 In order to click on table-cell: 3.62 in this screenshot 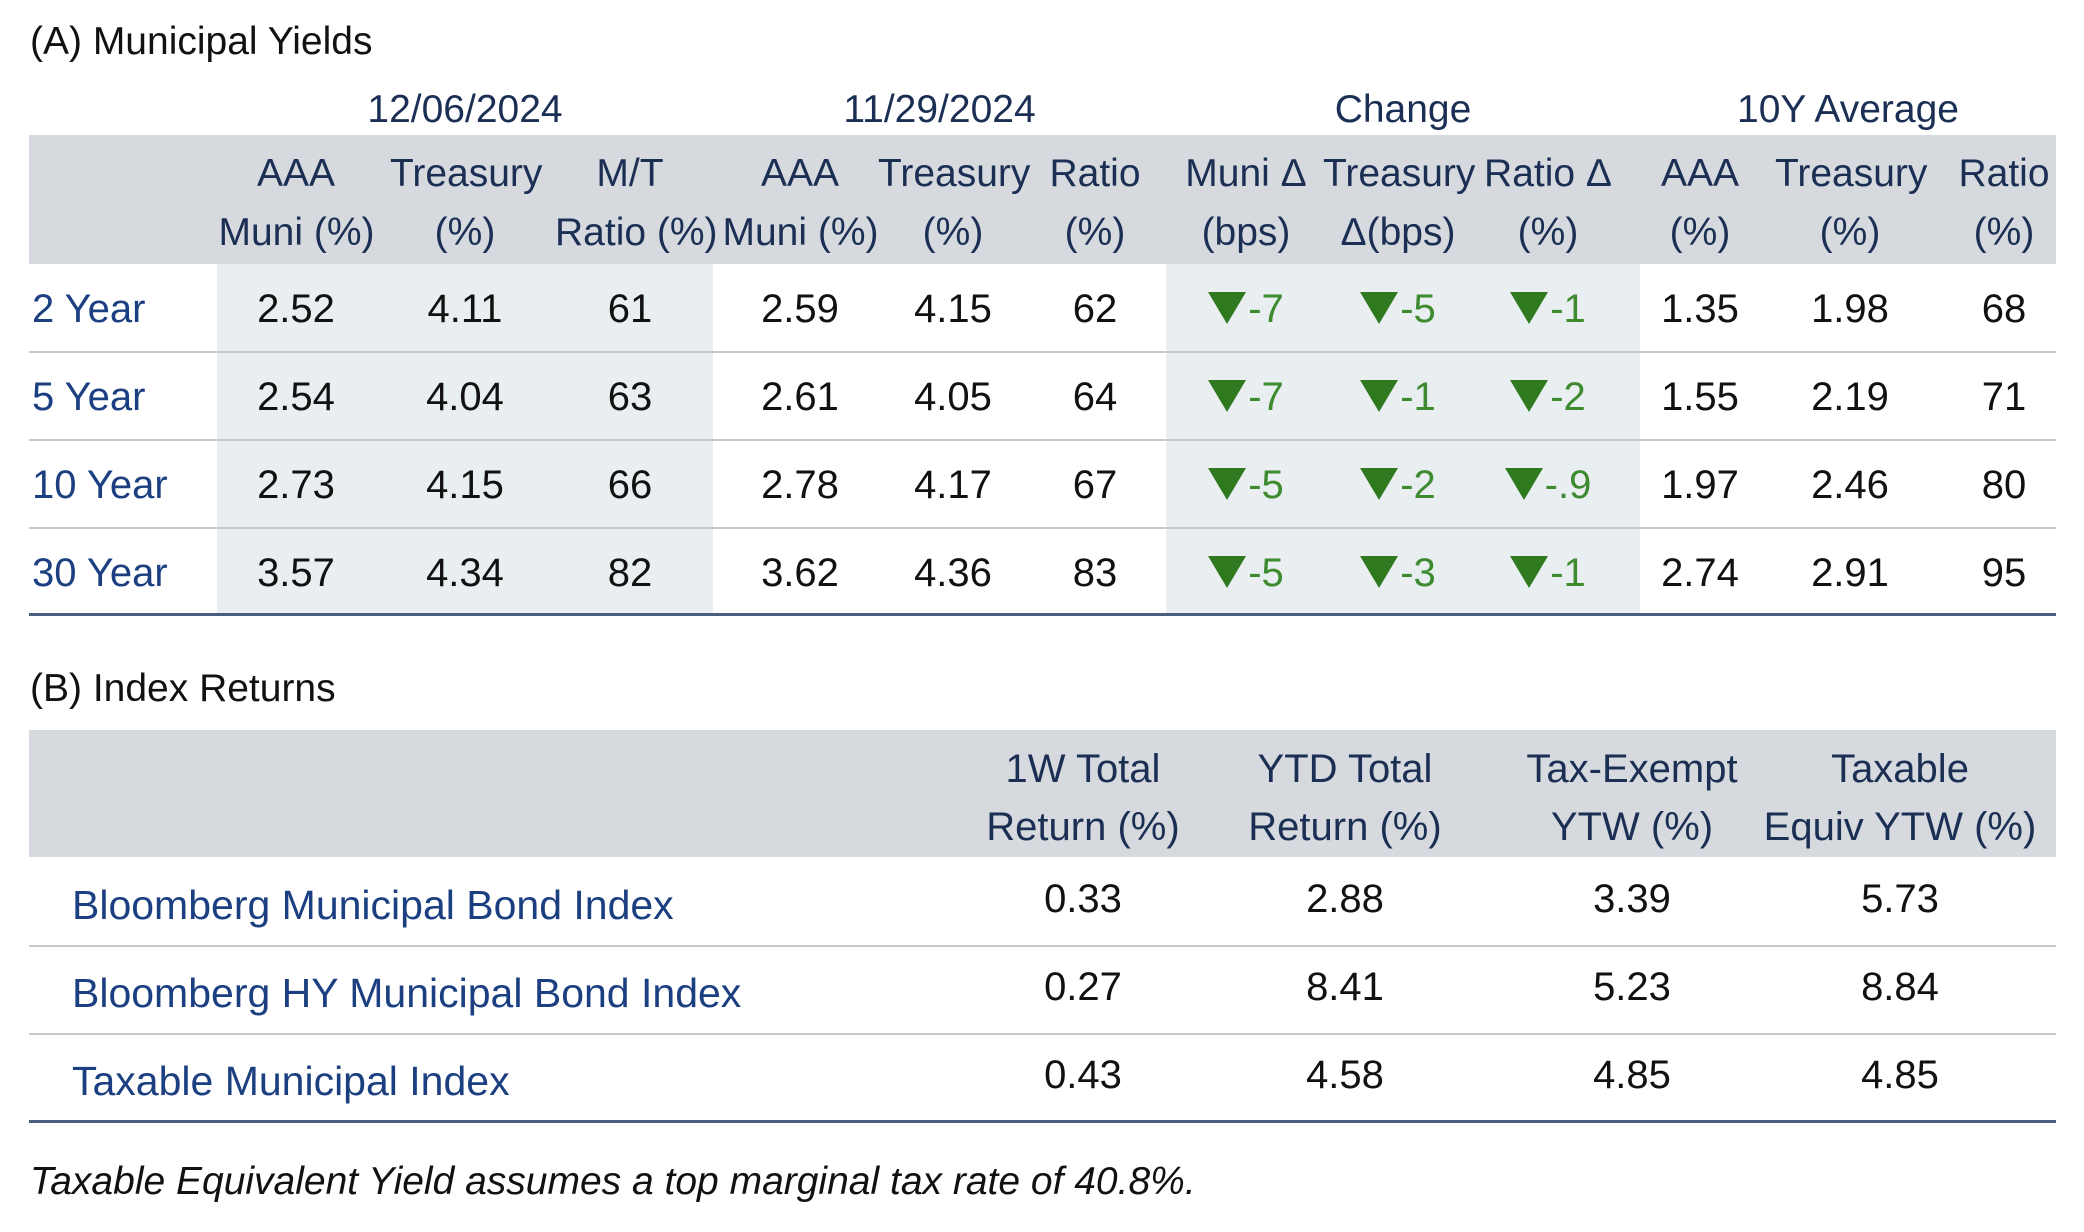, I will do `click(800, 573)`.